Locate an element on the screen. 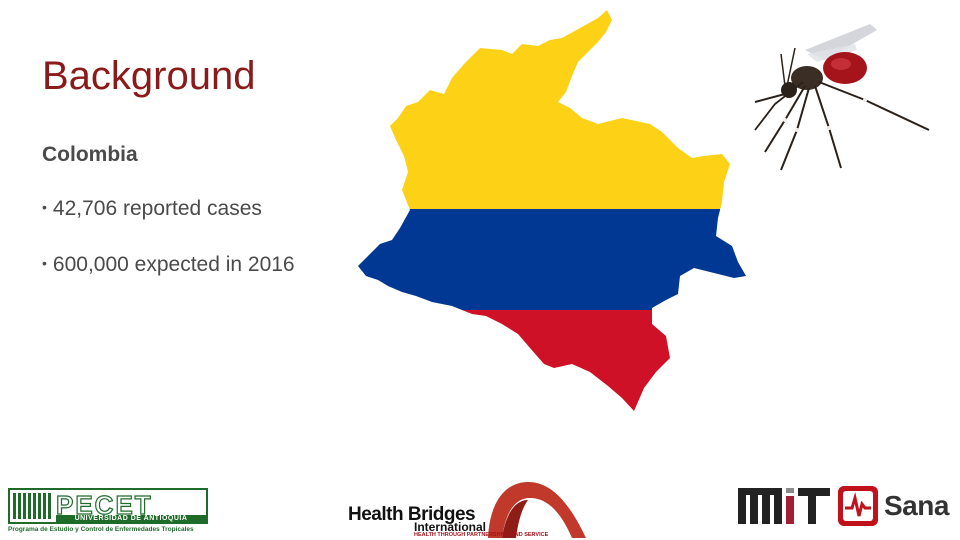  sana-logo: Sana is located at coordinates (897, 506).